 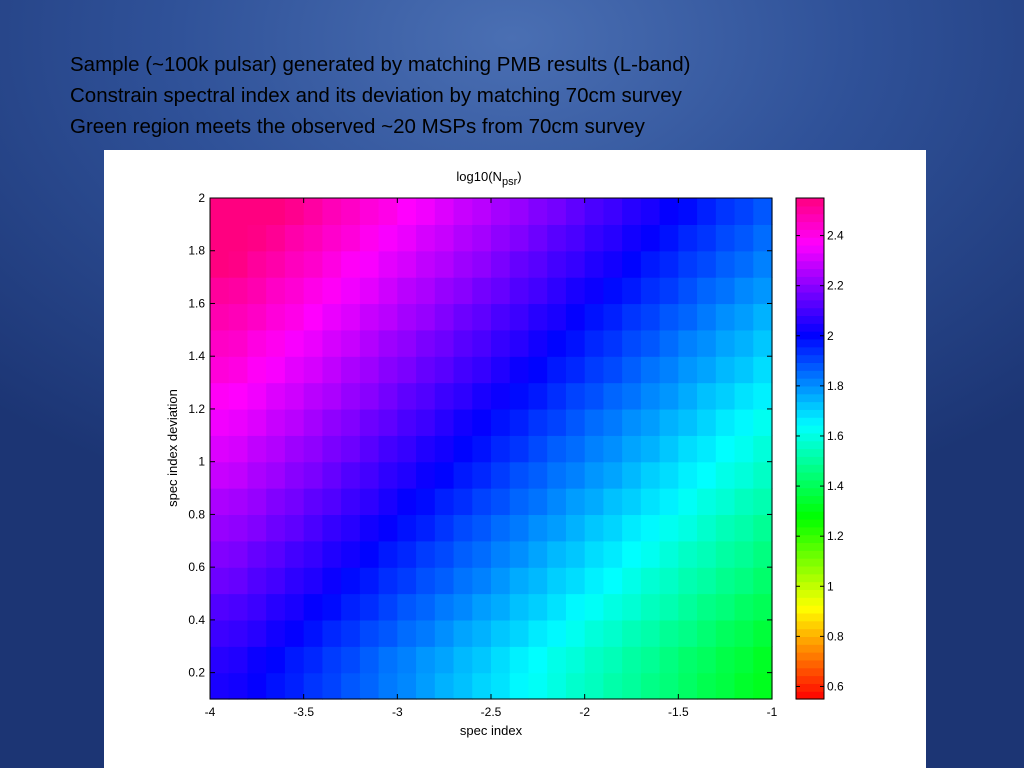 What do you see at coordinates (820, 461) in the screenshot?
I see `colorbar-ticks: 0.6 0.8 1 1.2 1.4 1.6 1.8 2 2.2 2.4` at bounding box center [820, 461].